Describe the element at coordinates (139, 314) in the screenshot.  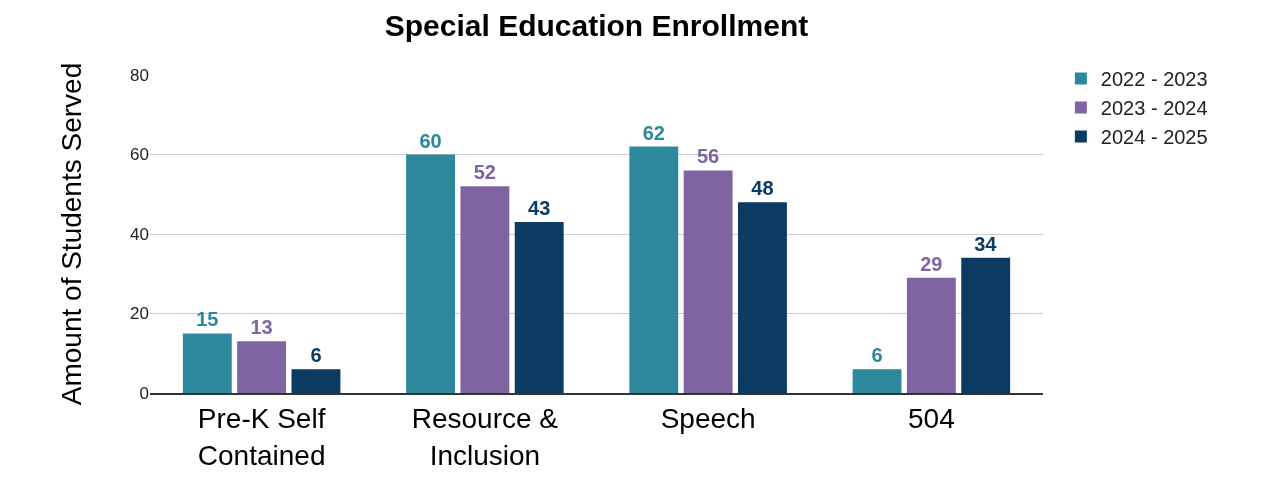
I see `y-tick-label: 20` at that location.